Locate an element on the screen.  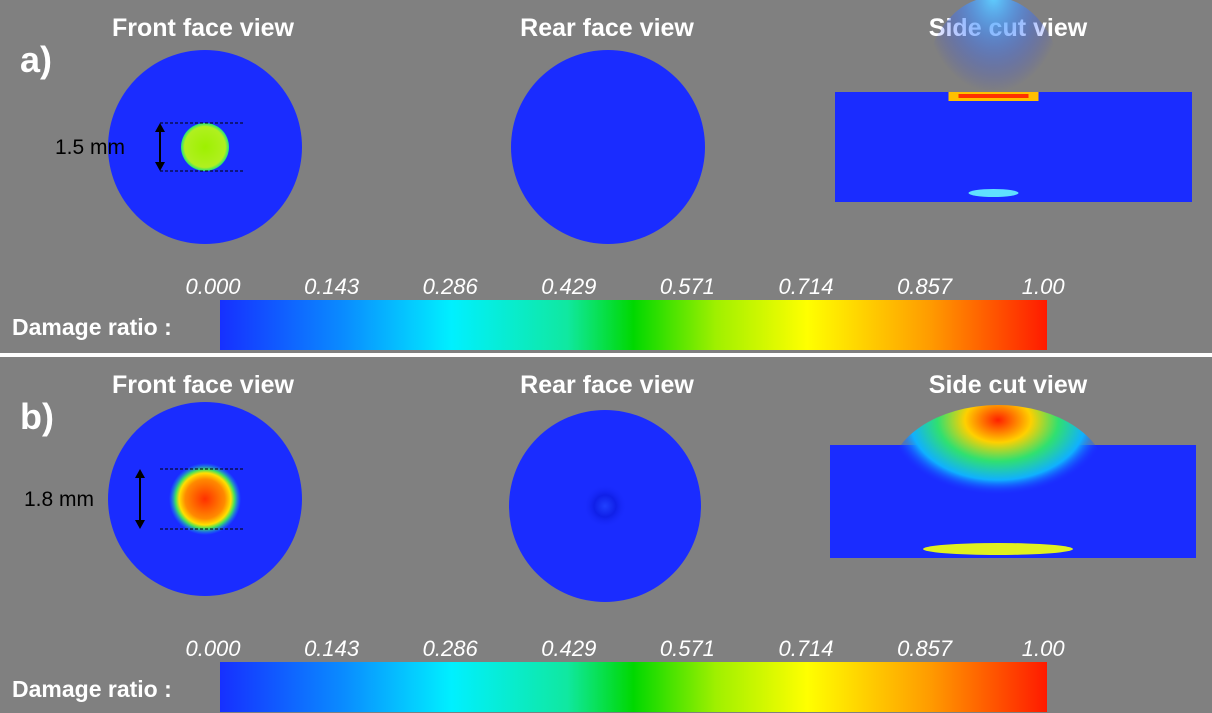
rear-disk is located at coordinates (608, 147).